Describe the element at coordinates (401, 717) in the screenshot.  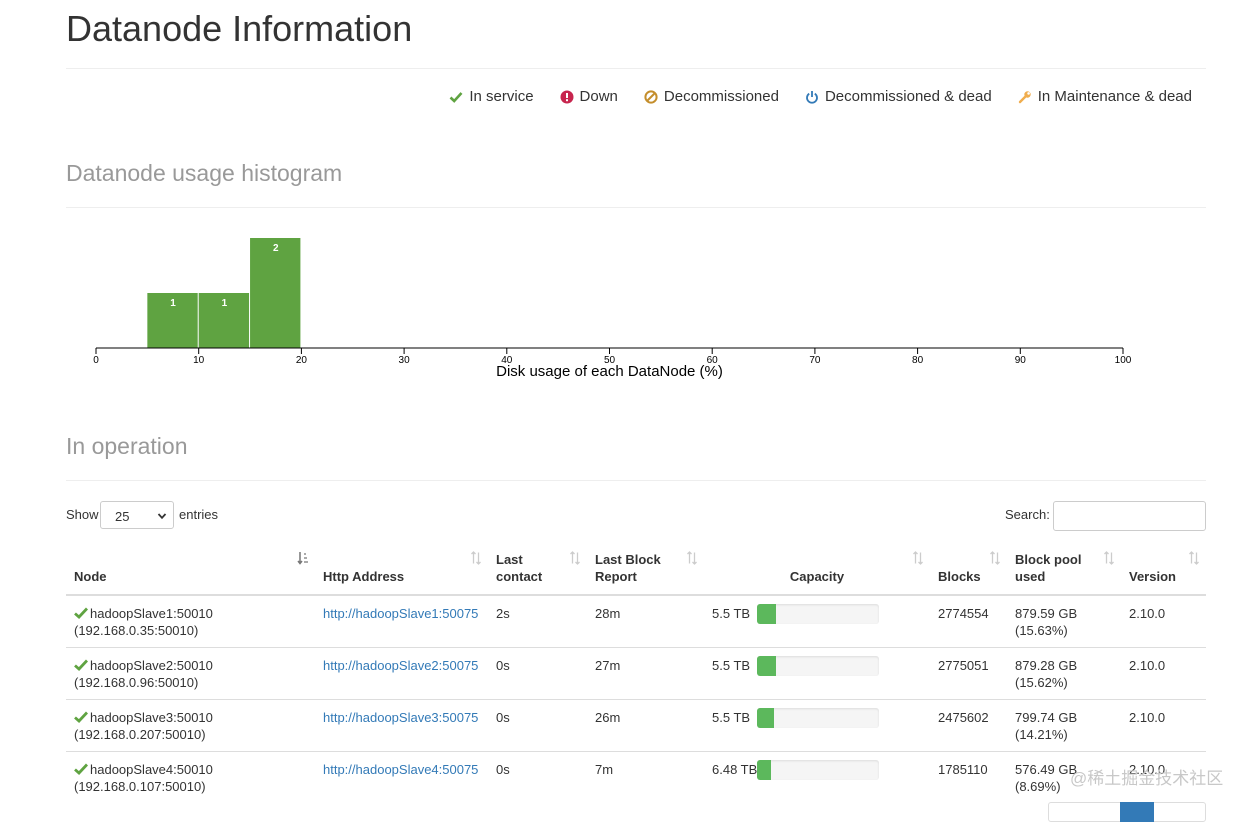
I see `http-address-link: http://hadoopSlave3:50075` at that location.